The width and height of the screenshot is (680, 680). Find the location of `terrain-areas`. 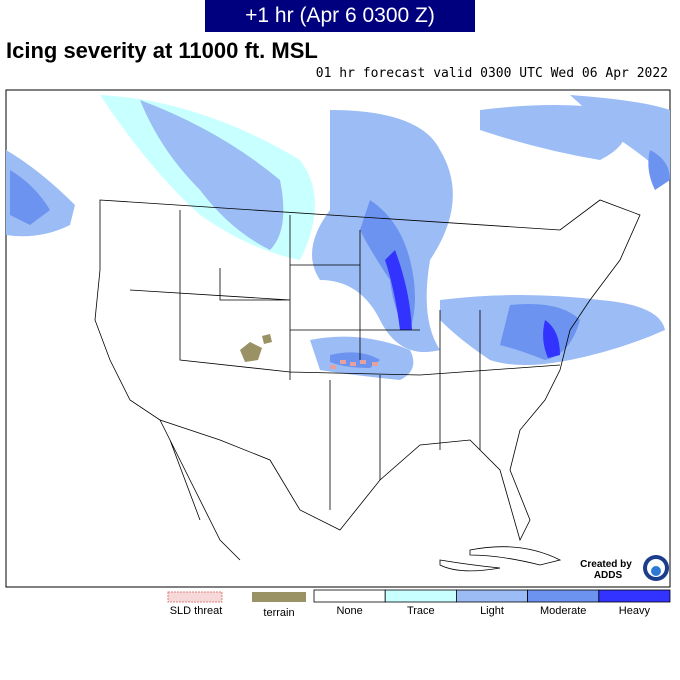

terrain-areas is located at coordinates (256, 348).